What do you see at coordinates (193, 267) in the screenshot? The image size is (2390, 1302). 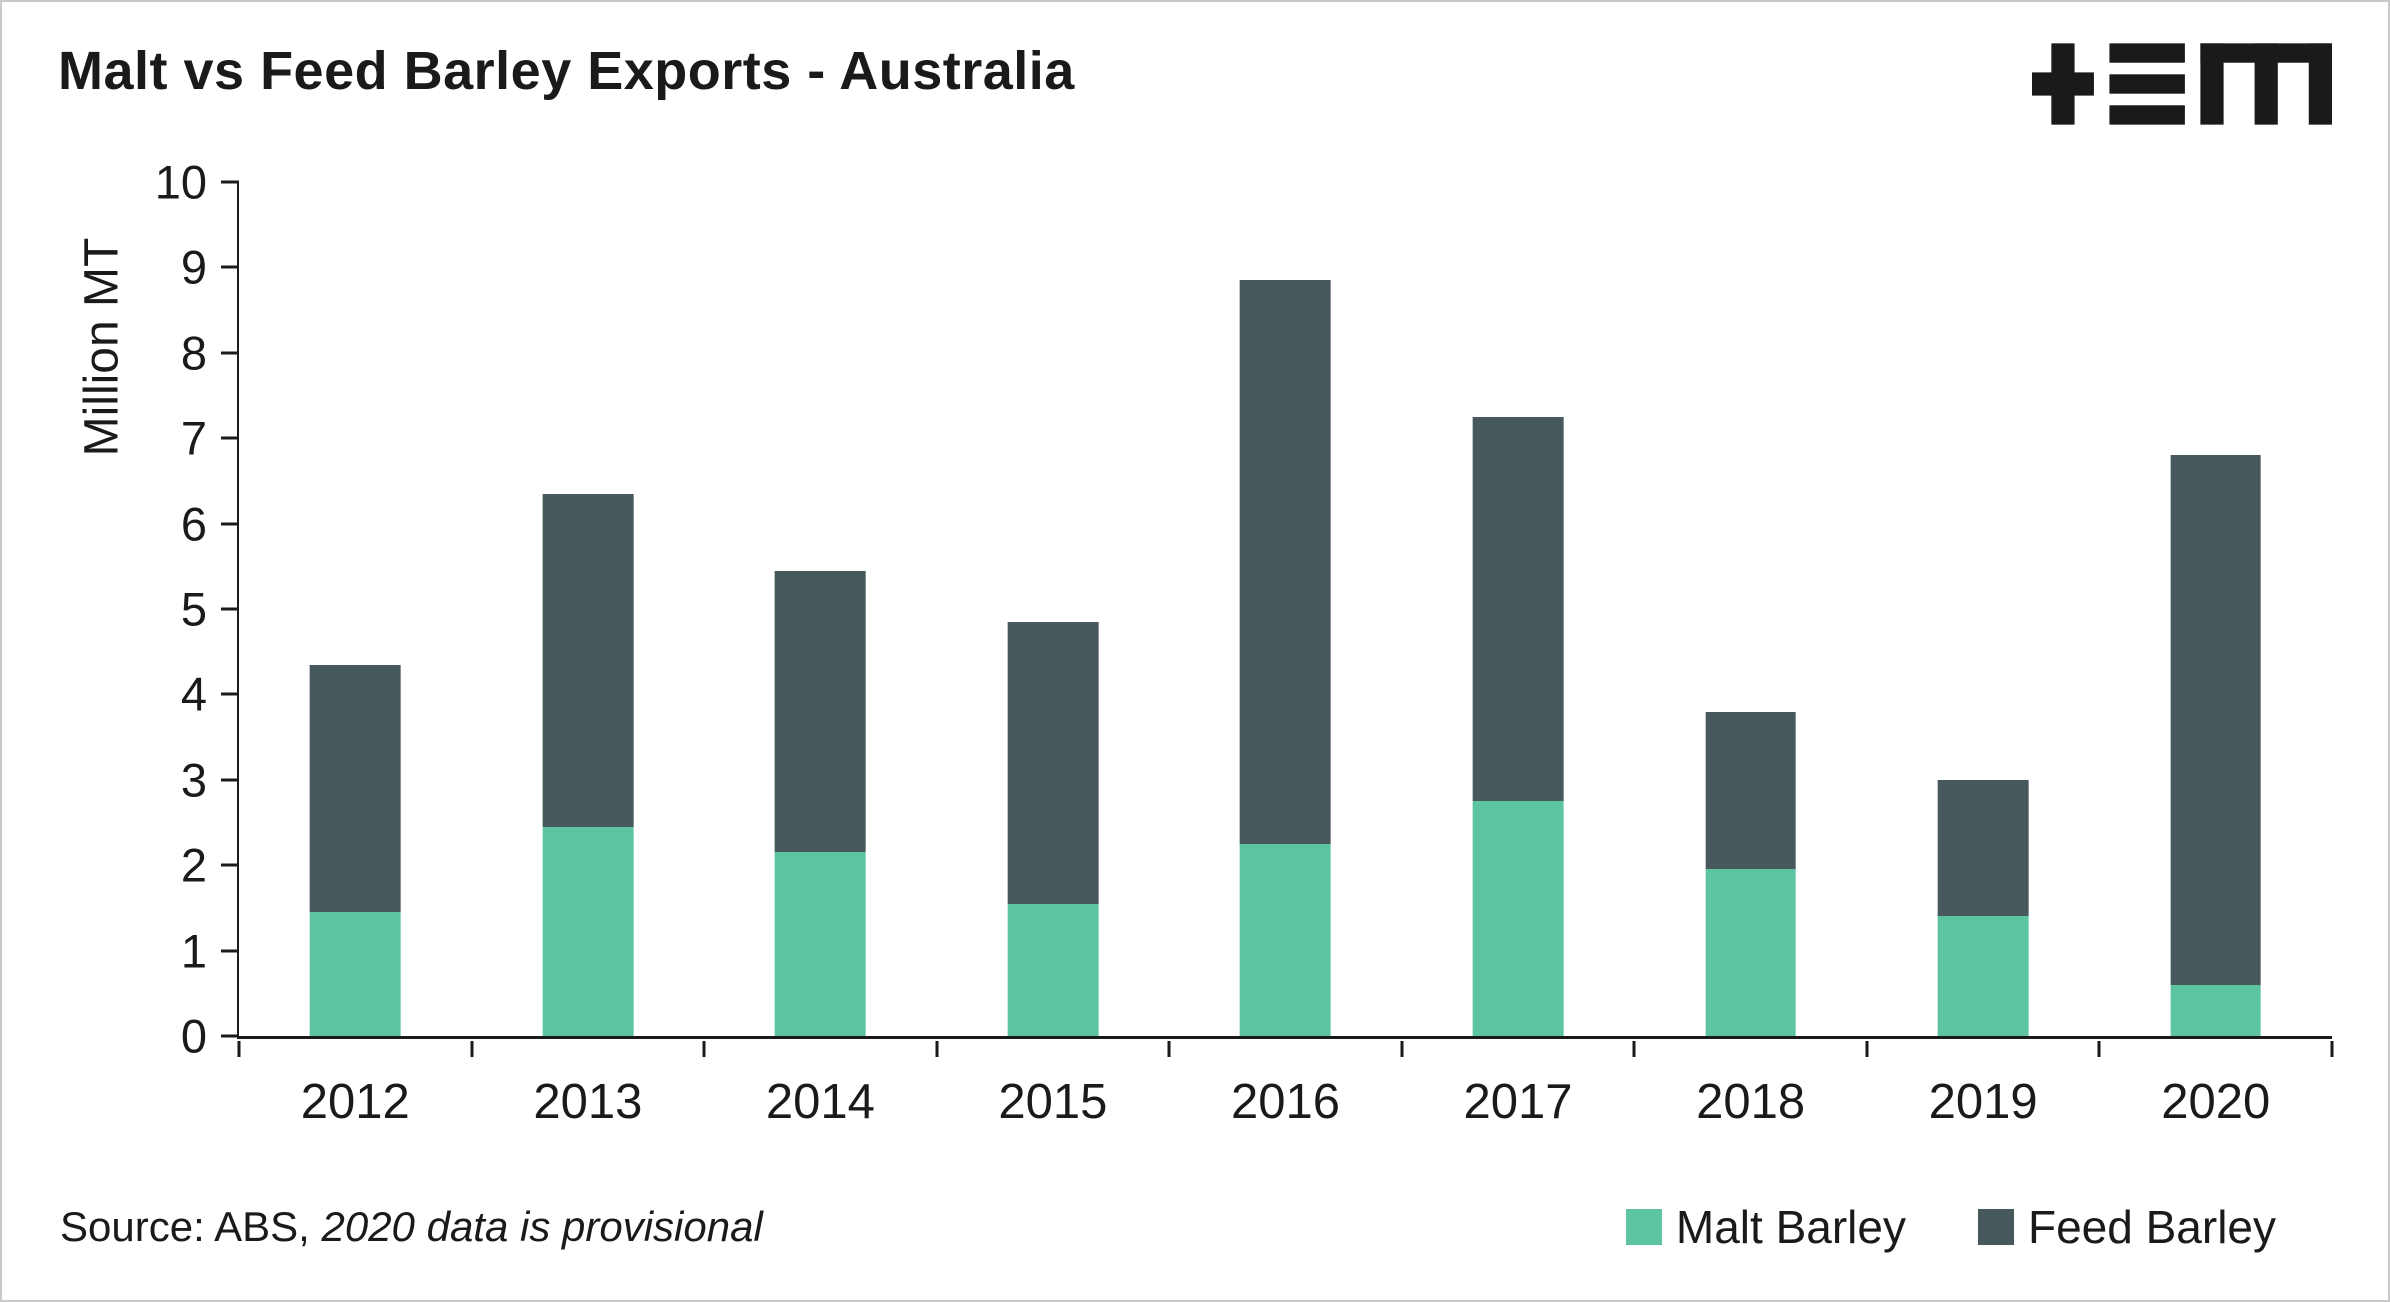 I see `y-axis-tick-label: 9` at bounding box center [193, 267].